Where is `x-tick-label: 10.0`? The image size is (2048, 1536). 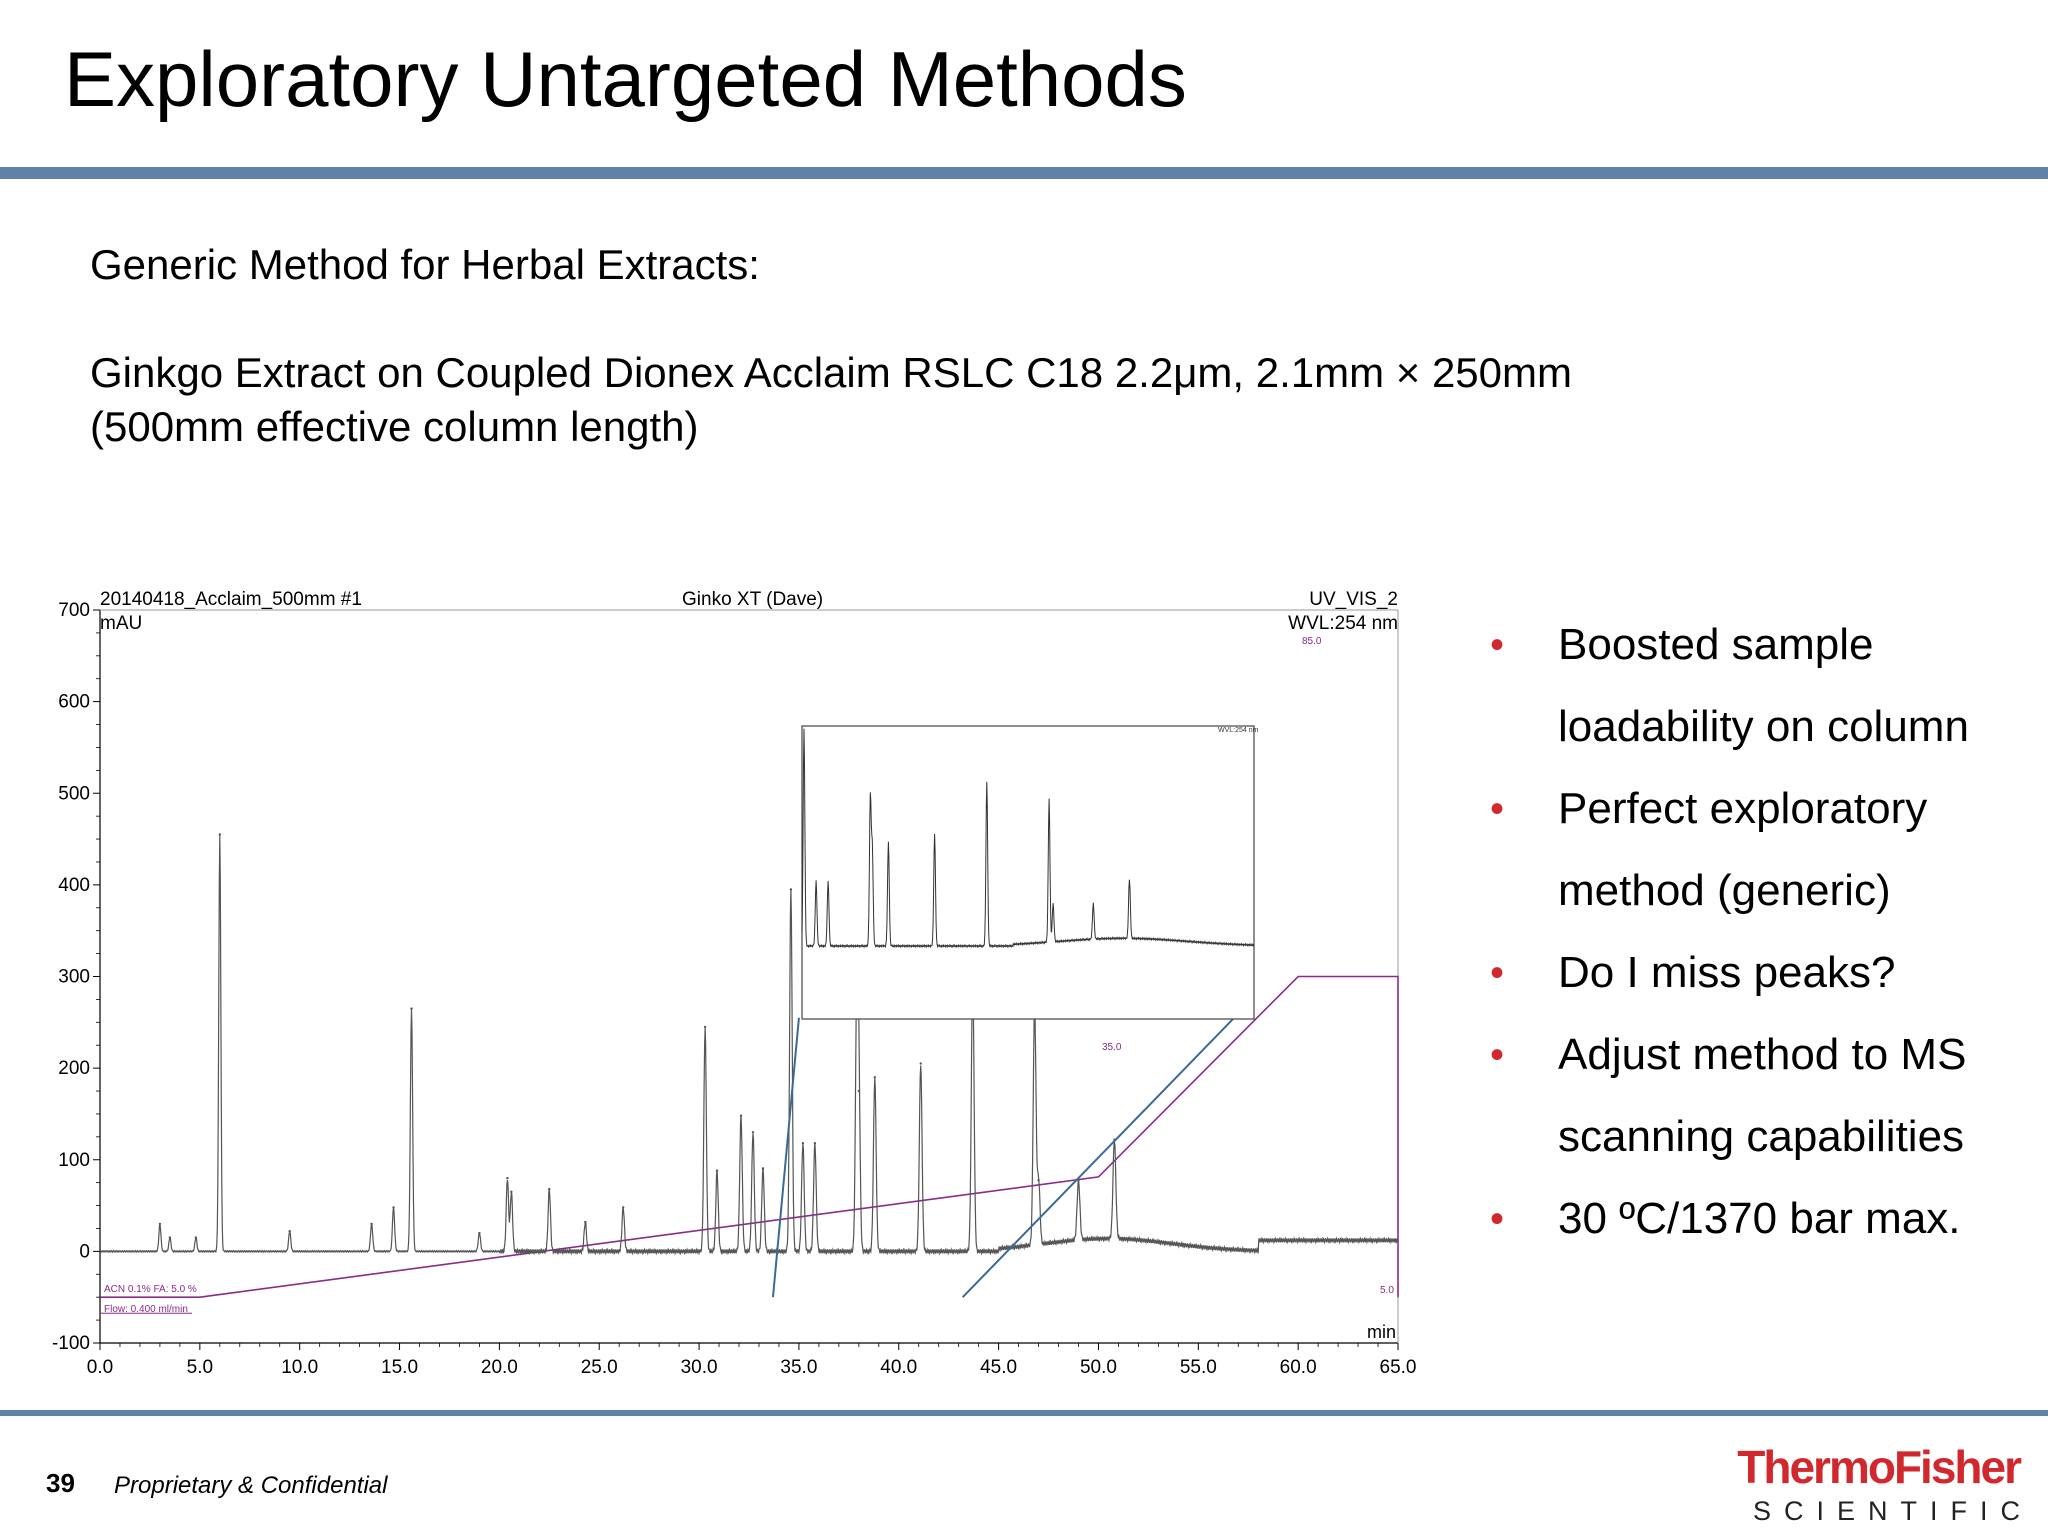 x-tick-label: 10.0 is located at coordinates (299, 1367).